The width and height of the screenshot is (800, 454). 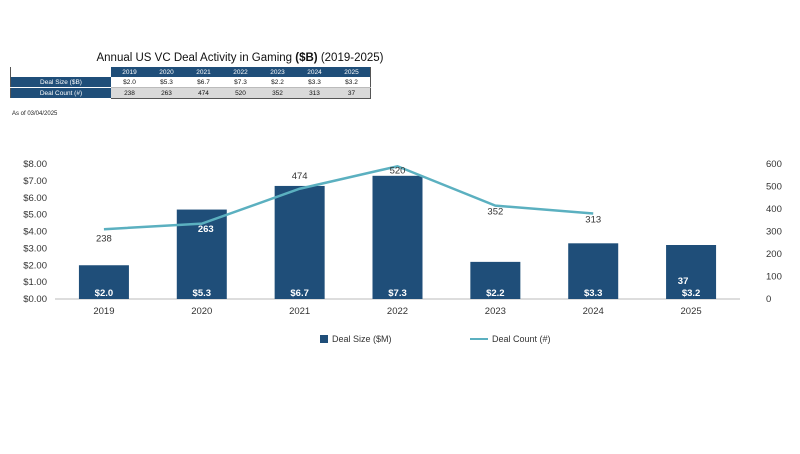 I want to click on legend-item-bars: Deal Size ($M), so click(x=356, y=339).